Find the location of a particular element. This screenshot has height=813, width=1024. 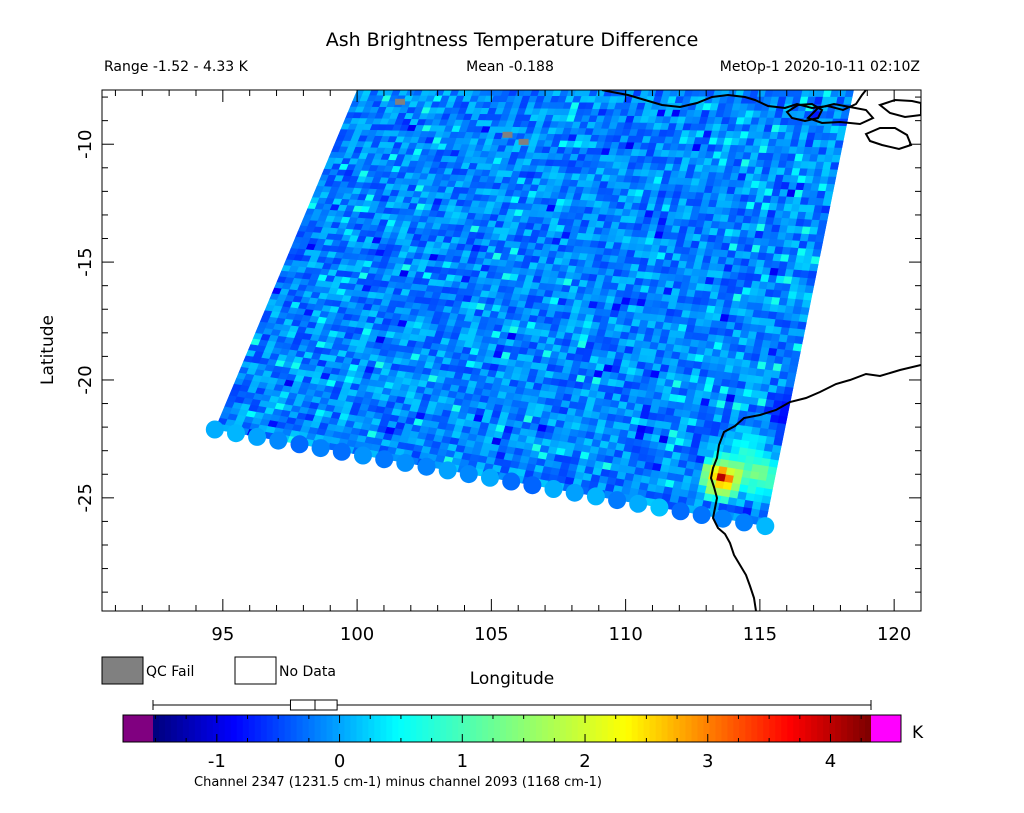

boxplot-box is located at coordinates (313, 705).